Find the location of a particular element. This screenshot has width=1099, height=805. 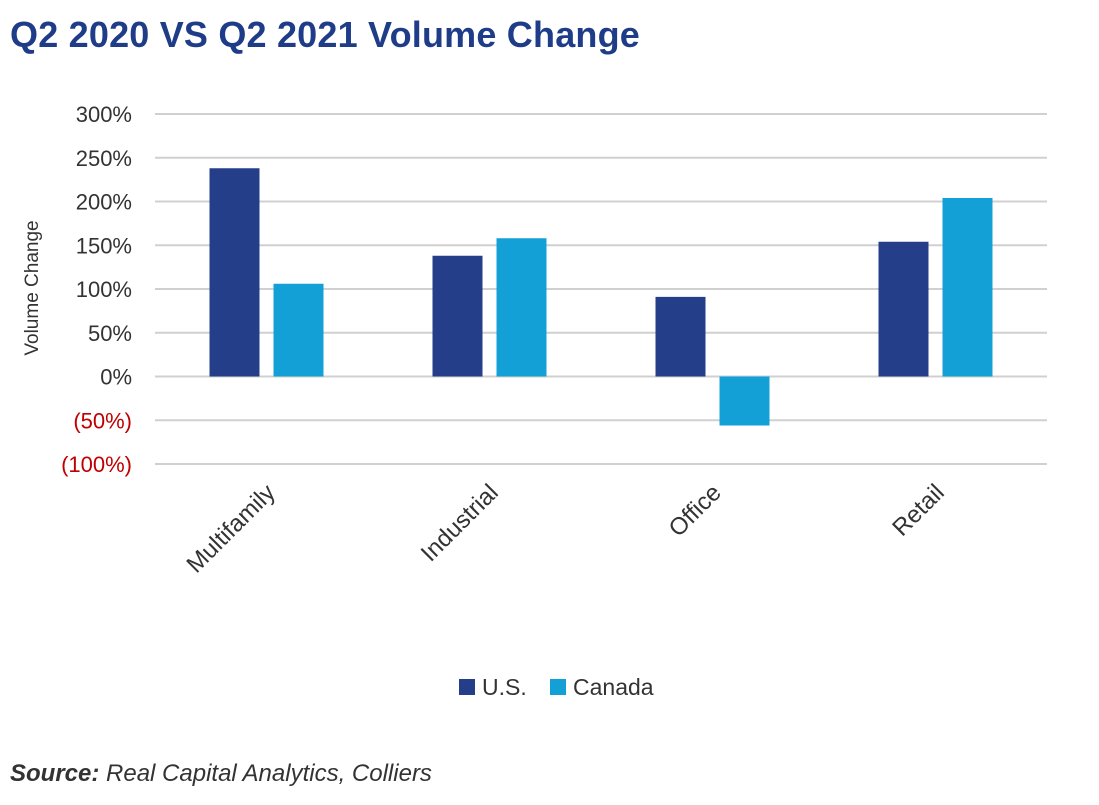

y-axis-ticks: 300% 250% 200% 150% 100% 50% 0% (50%) (100%) is located at coordinates (96, 289).